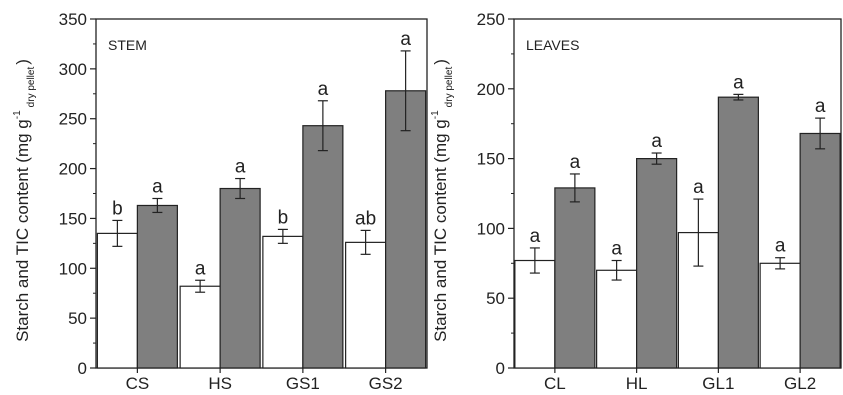  What do you see at coordinates (718, 383) in the screenshot?
I see `x-category-label: GL1` at bounding box center [718, 383].